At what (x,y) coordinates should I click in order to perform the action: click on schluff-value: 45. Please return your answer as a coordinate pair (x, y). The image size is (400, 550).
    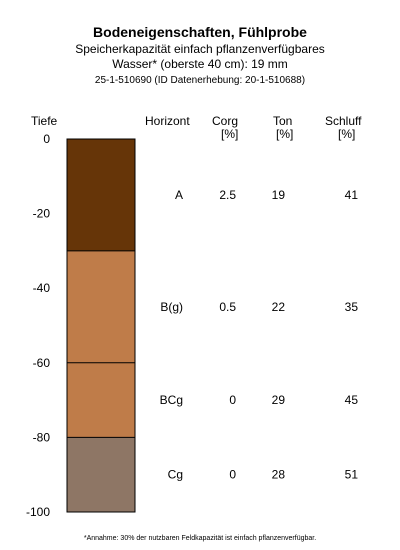
    Looking at the image, I should click on (352, 400).